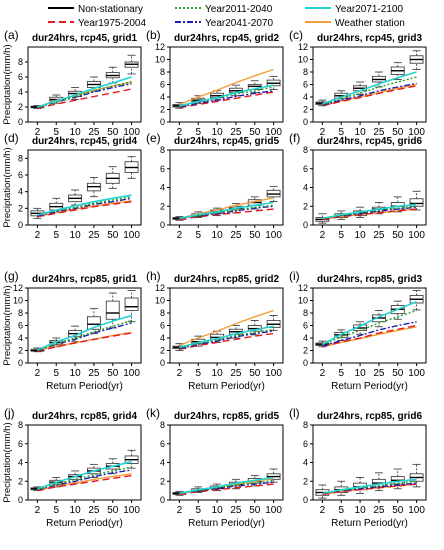  Describe the element at coordinates (84, 416) in the screenshot. I see `panel-title: dur24hrs, rcp85, grid4` at that location.